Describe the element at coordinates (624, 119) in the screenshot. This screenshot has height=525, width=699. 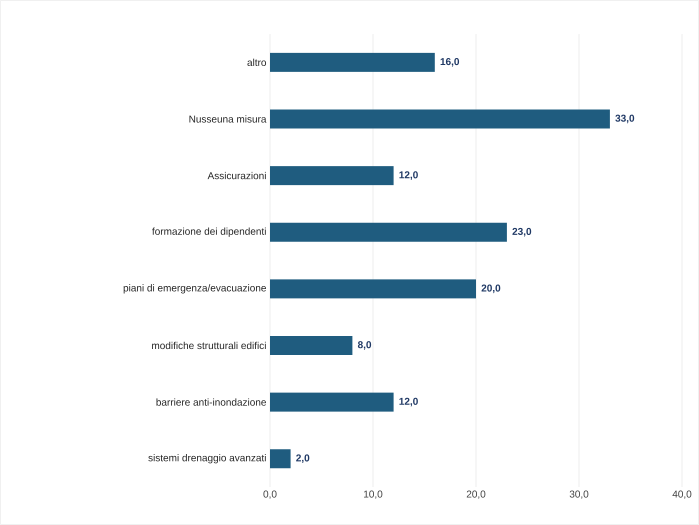
I see `data-label: 33,0` at that location.